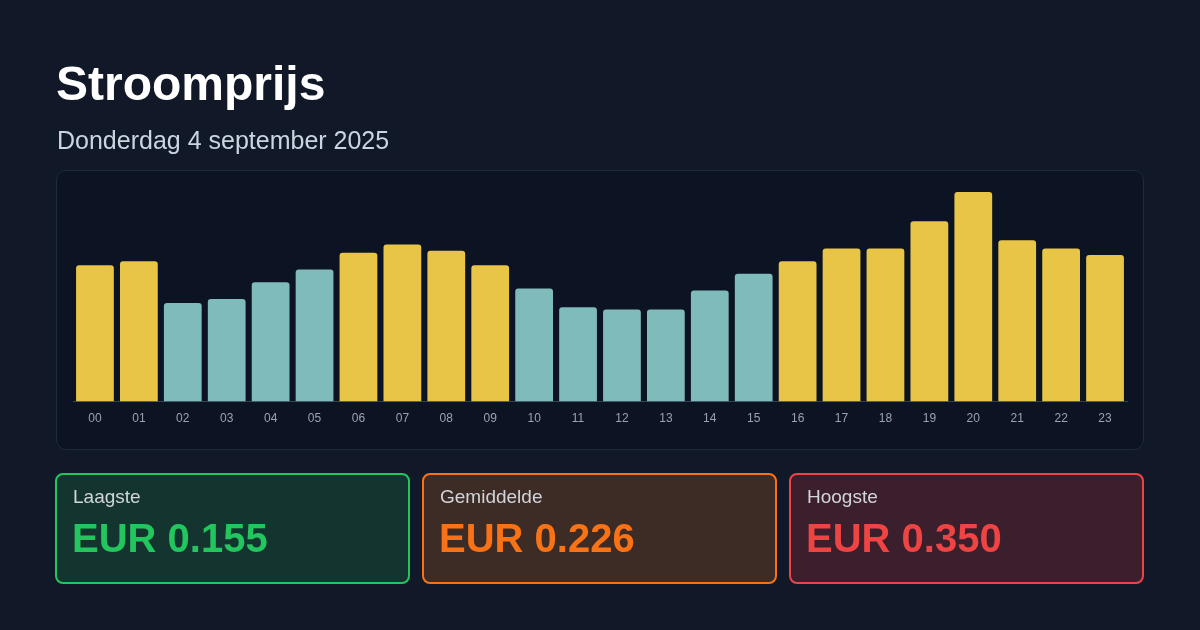  I want to click on chart-title: Stroomprijs, so click(191, 84).